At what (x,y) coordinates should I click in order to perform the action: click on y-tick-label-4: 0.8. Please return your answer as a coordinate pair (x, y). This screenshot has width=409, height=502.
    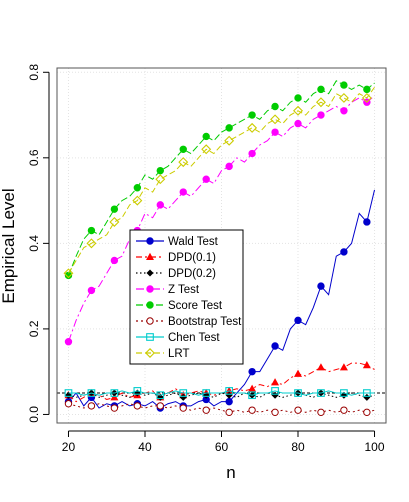
    Looking at the image, I should click on (34, 72).